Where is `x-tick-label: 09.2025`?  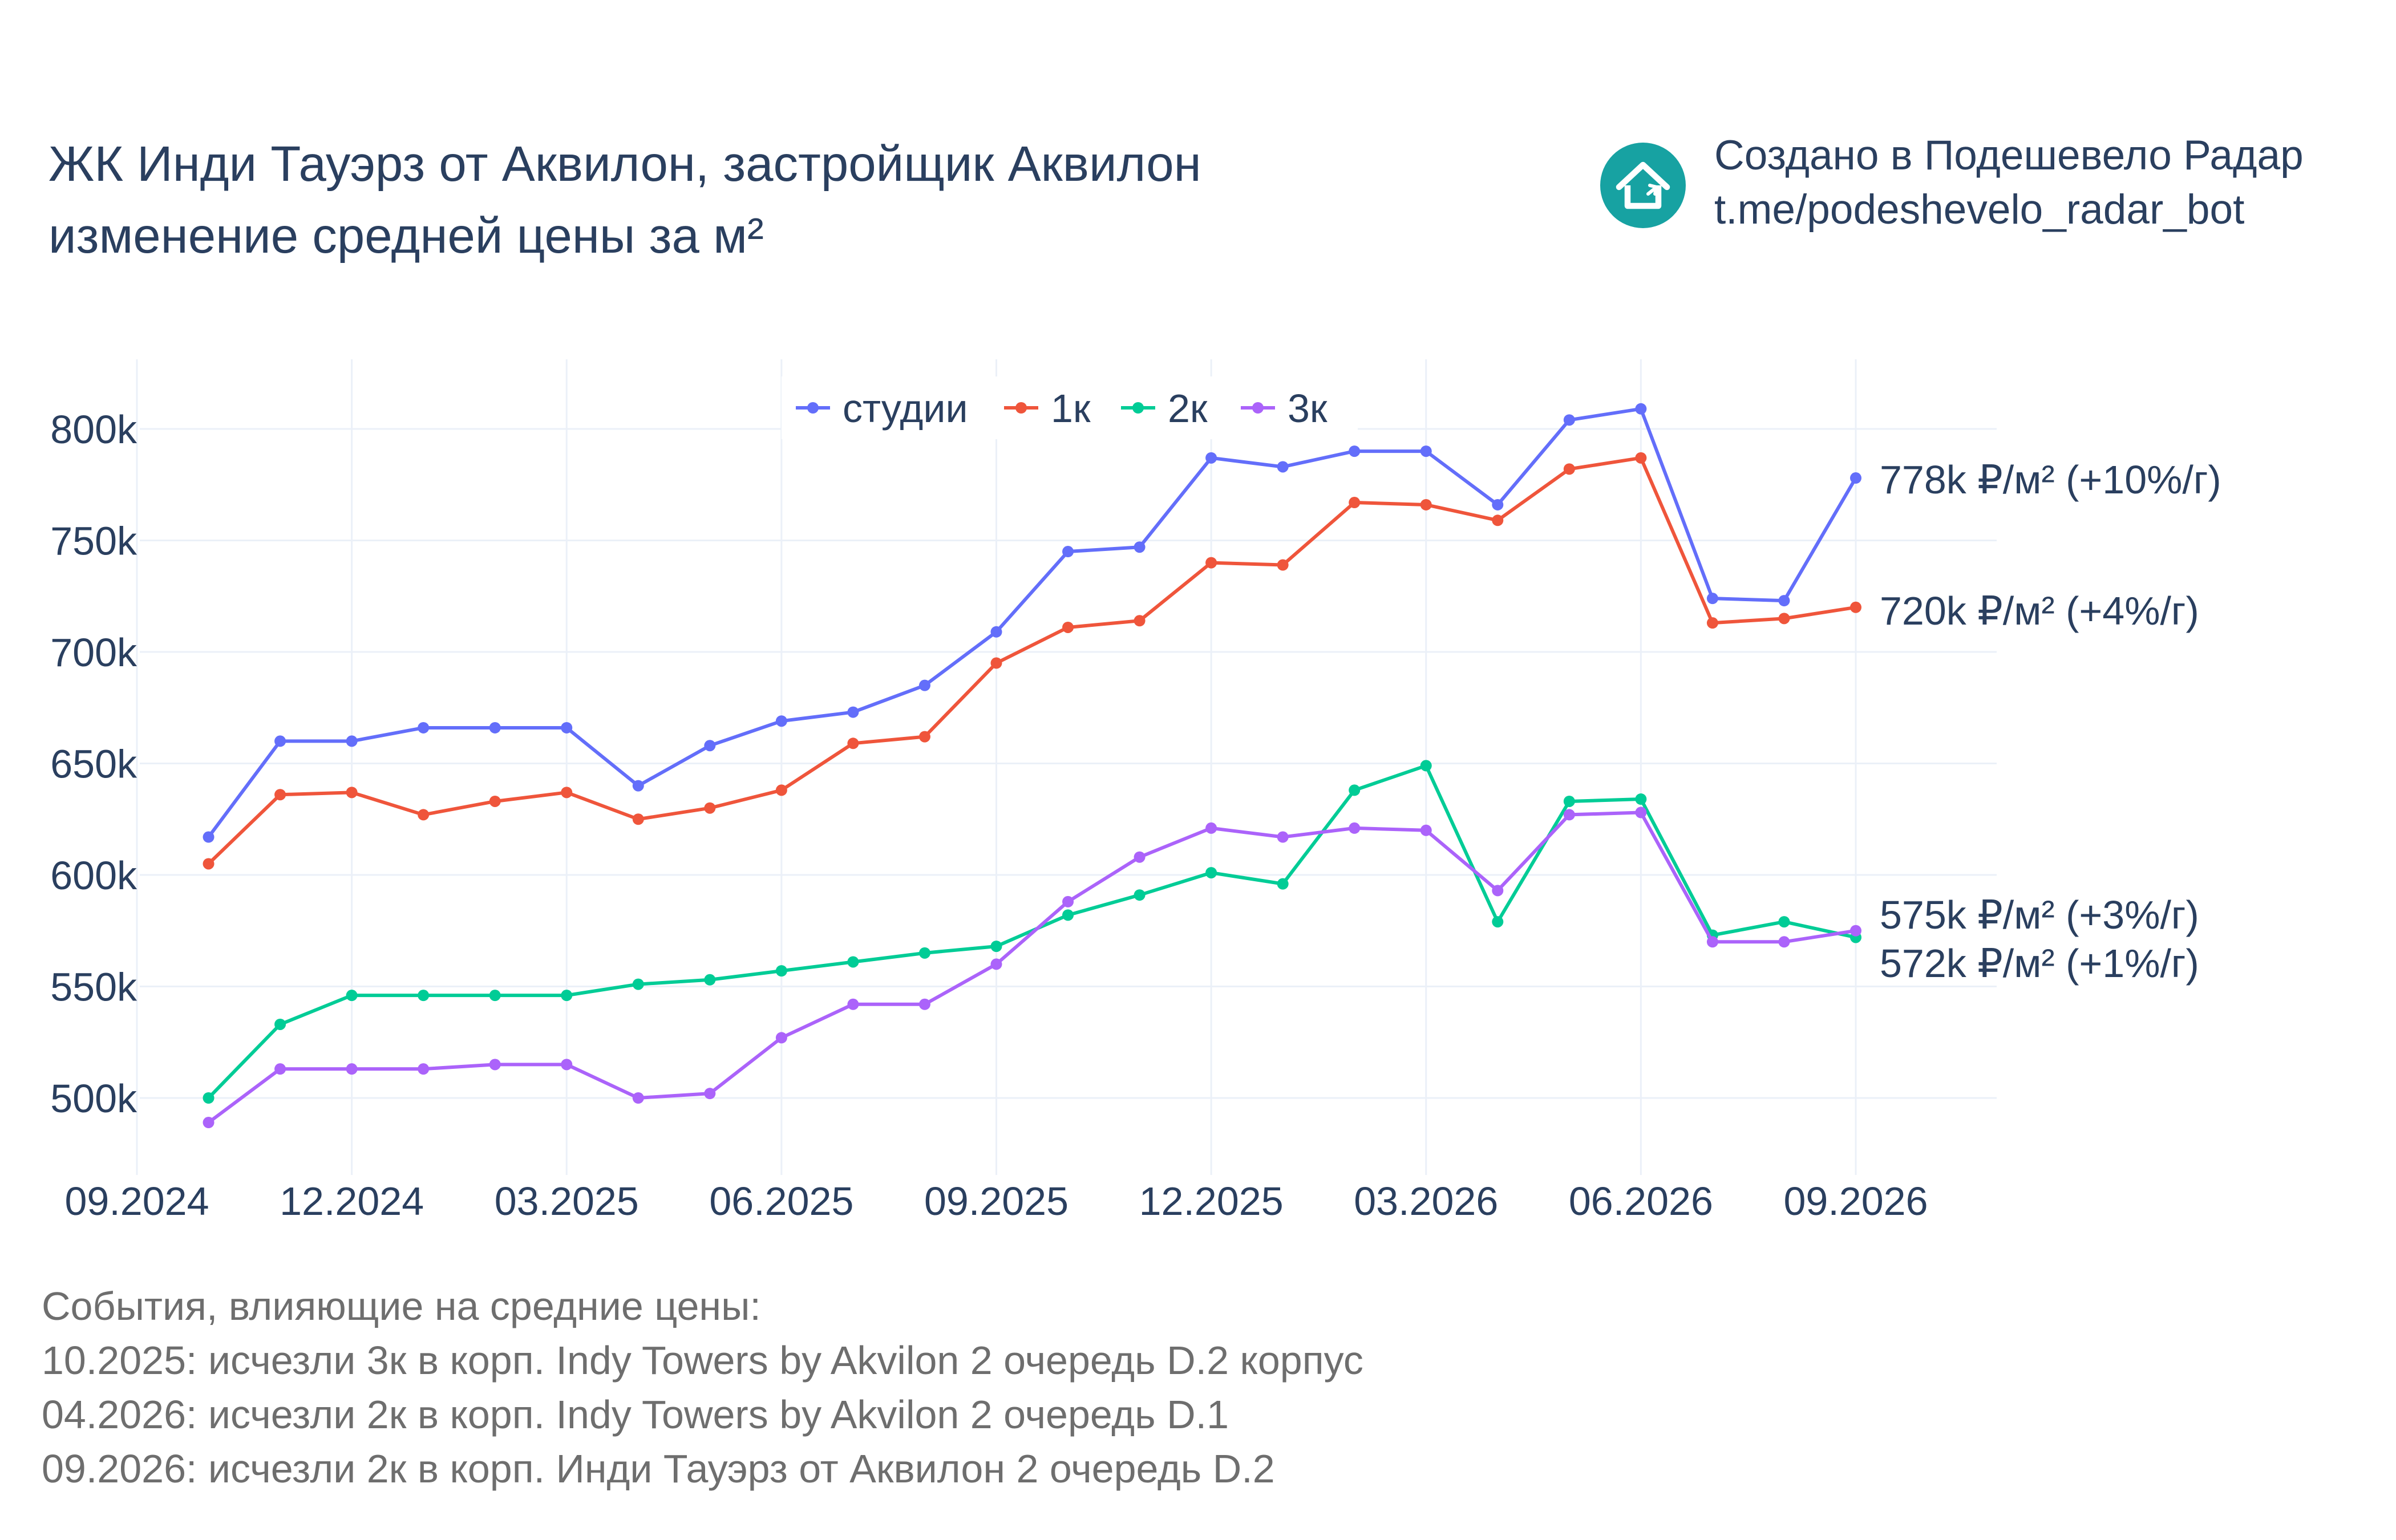
x-tick-label: 09.2025 is located at coordinates (996, 1201).